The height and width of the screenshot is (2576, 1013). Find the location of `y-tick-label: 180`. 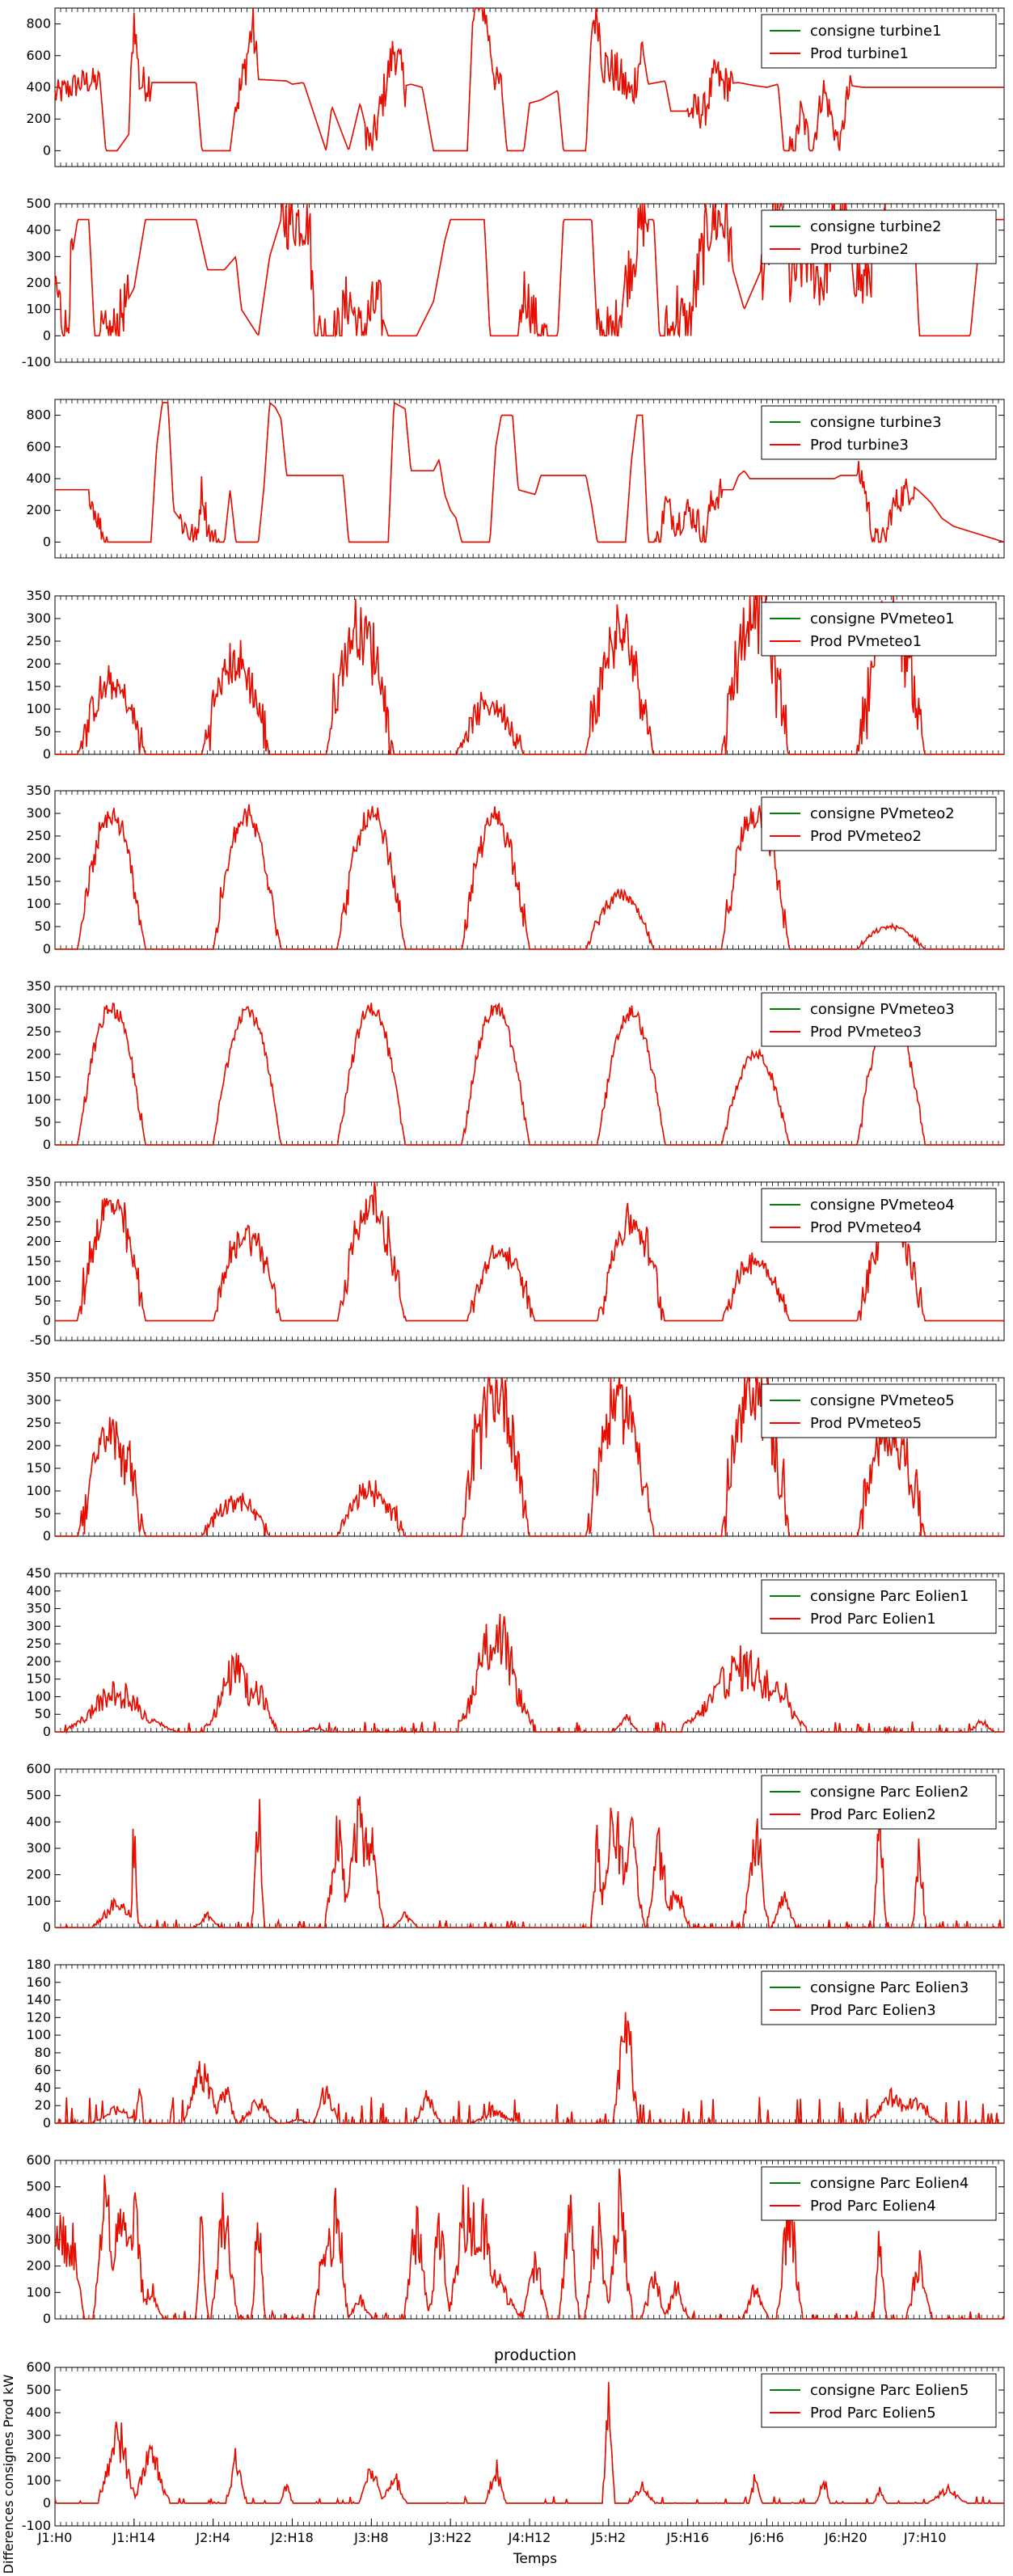

y-tick-label: 180 is located at coordinates (38, 1964).